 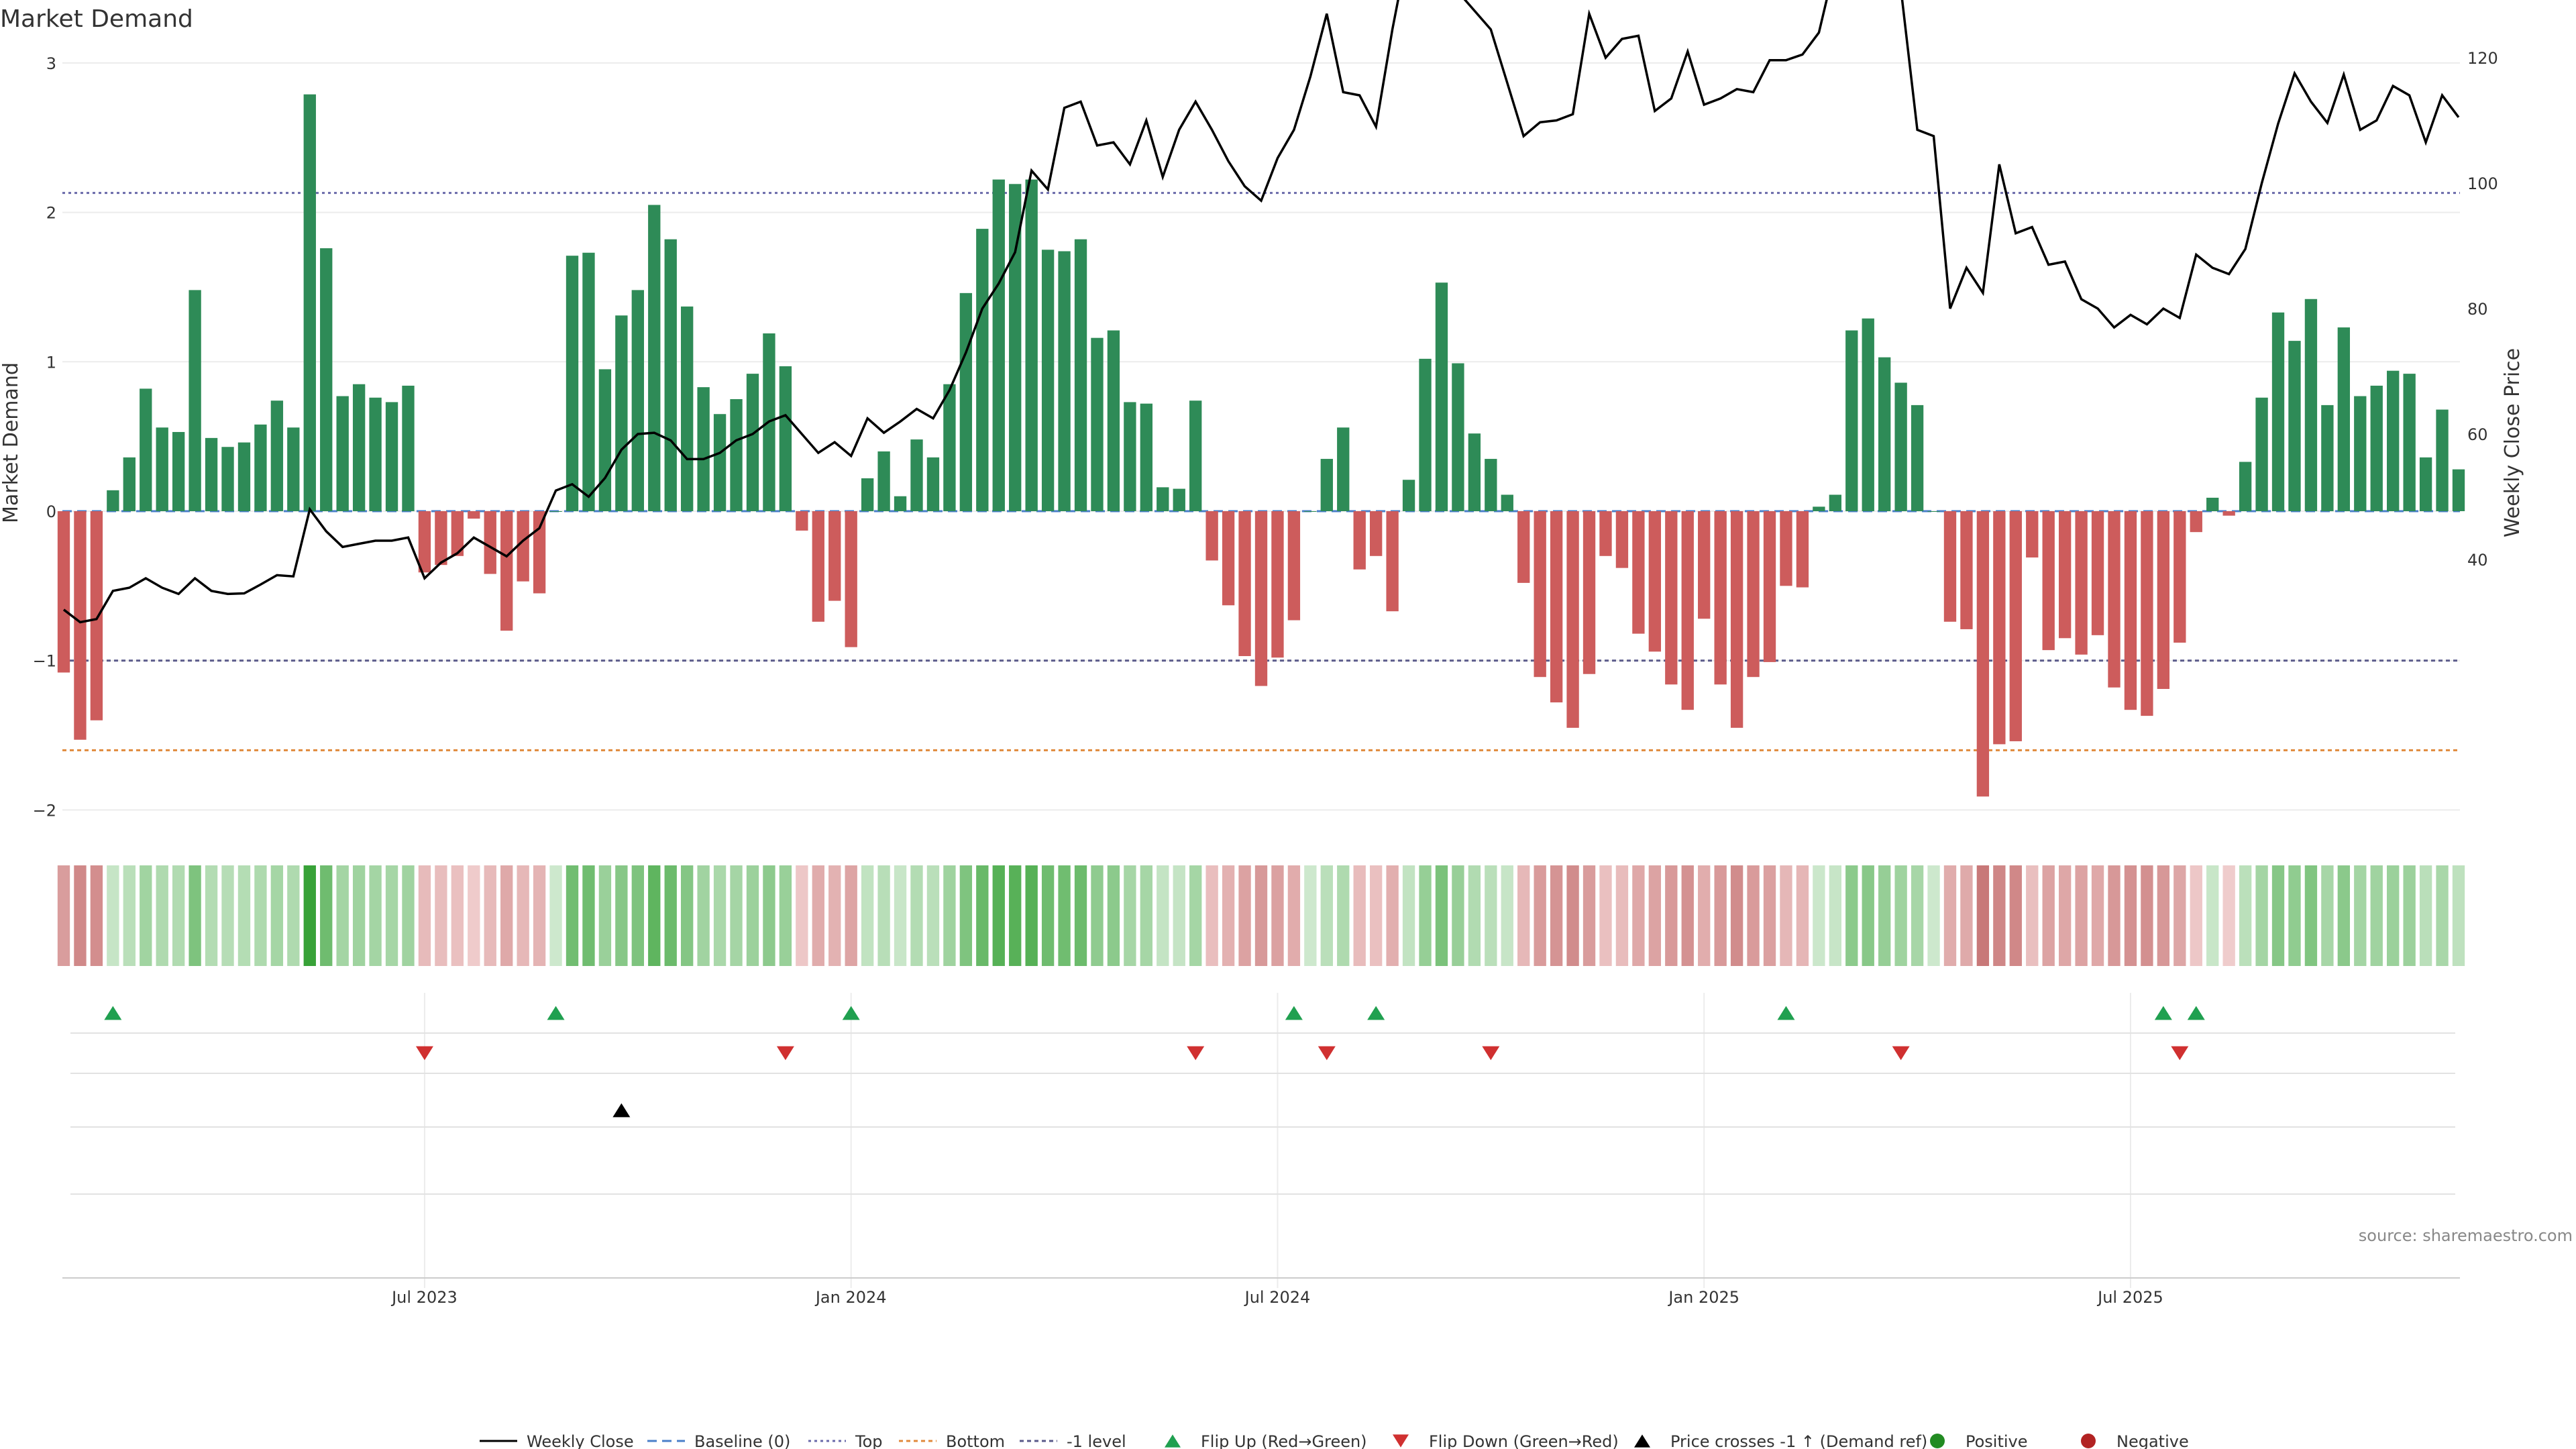 What do you see at coordinates (1798, 1440) in the screenshot?
I see `legend-item: Price crosses -1 ↑ (Demand ref)` at bounding box center [1798, 1440].